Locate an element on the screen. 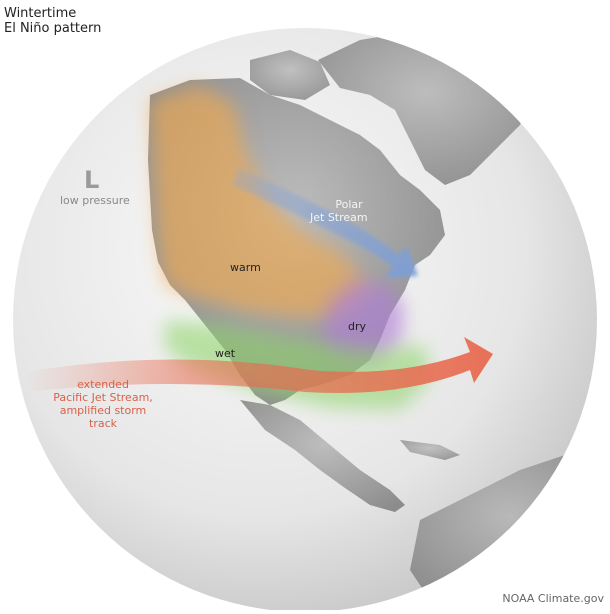  wet-label: wet is located at coordinates (225, 353).